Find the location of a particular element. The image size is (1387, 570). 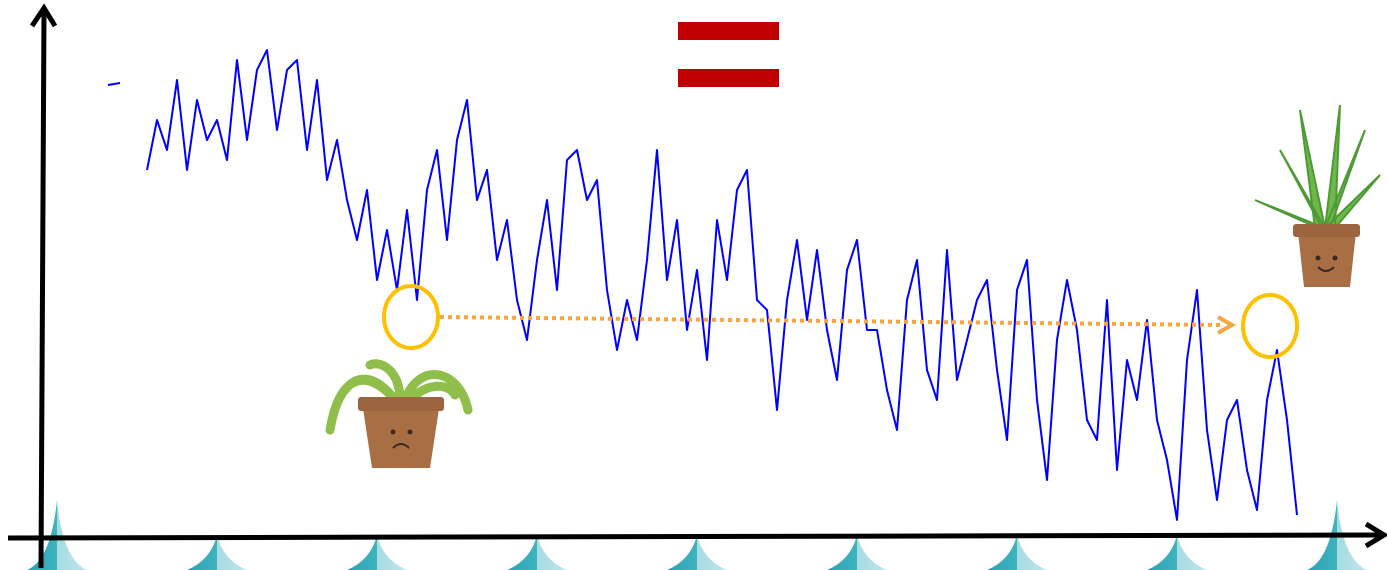

wilted-plant is located at coordinates (399, 413).